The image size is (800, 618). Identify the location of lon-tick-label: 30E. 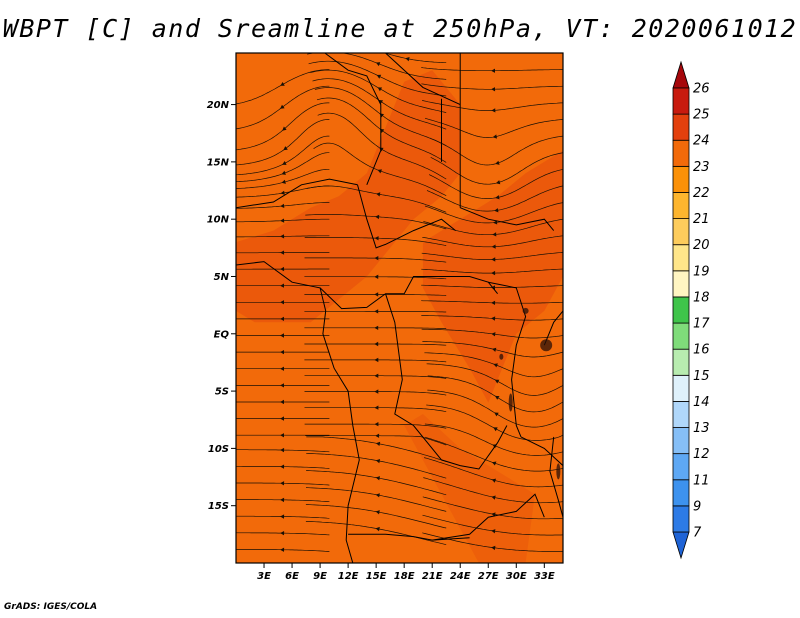
(516, 576).